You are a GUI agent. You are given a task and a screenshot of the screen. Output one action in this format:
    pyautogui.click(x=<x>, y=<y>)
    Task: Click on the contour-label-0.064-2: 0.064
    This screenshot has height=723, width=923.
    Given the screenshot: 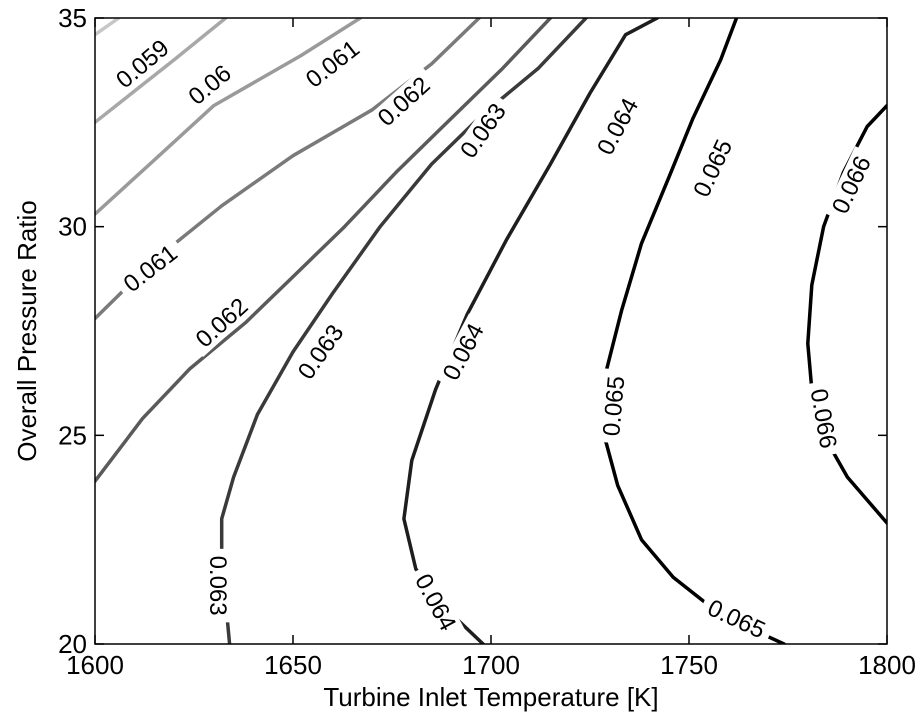 What is the action you would take?
    pyautogui.click(x=435, y=602)
    